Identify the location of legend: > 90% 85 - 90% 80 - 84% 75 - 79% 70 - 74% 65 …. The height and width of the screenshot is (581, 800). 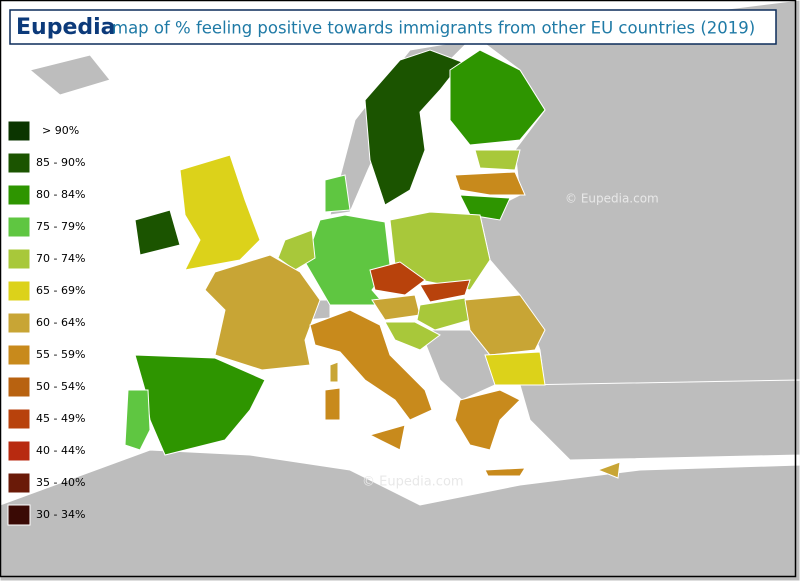
(46, 323).